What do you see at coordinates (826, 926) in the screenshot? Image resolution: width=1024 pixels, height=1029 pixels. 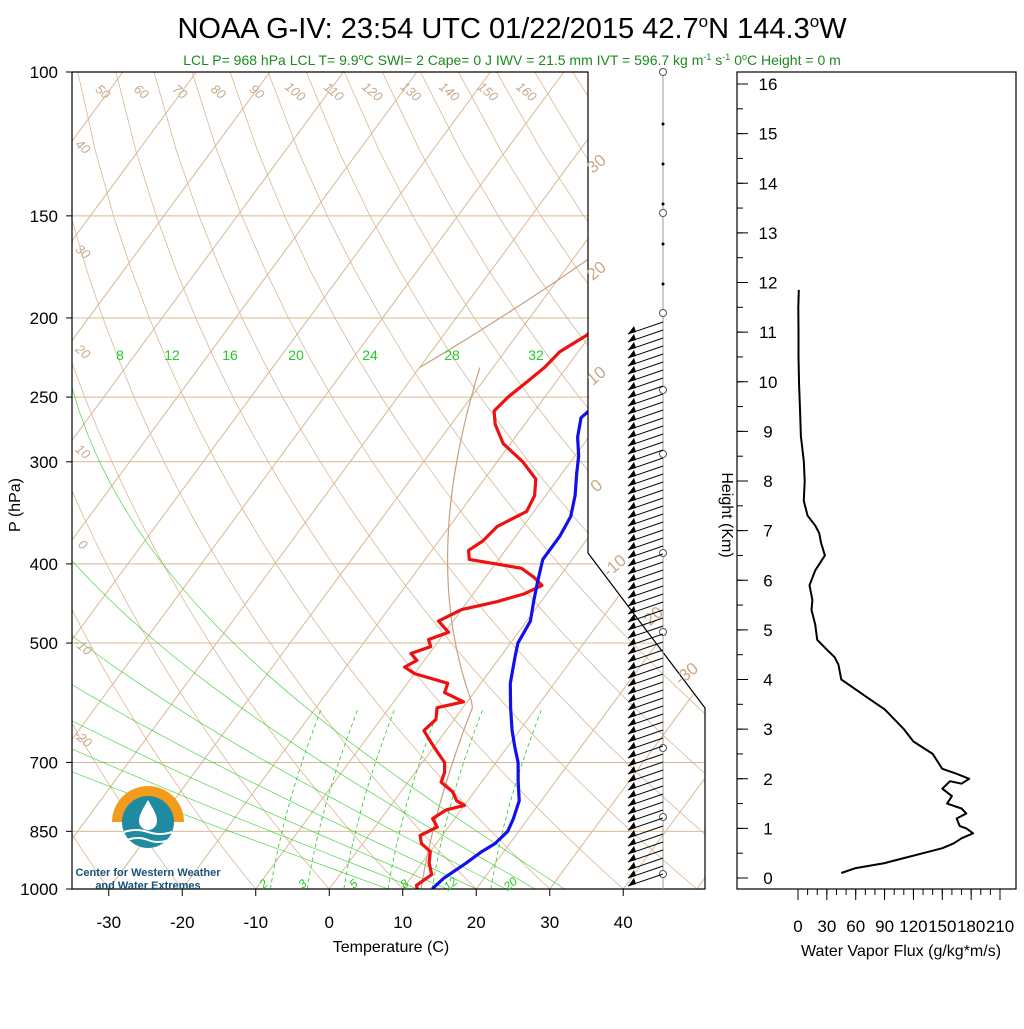 I see `flux-x-tick-label: 30` at bounding box center [826, 926].